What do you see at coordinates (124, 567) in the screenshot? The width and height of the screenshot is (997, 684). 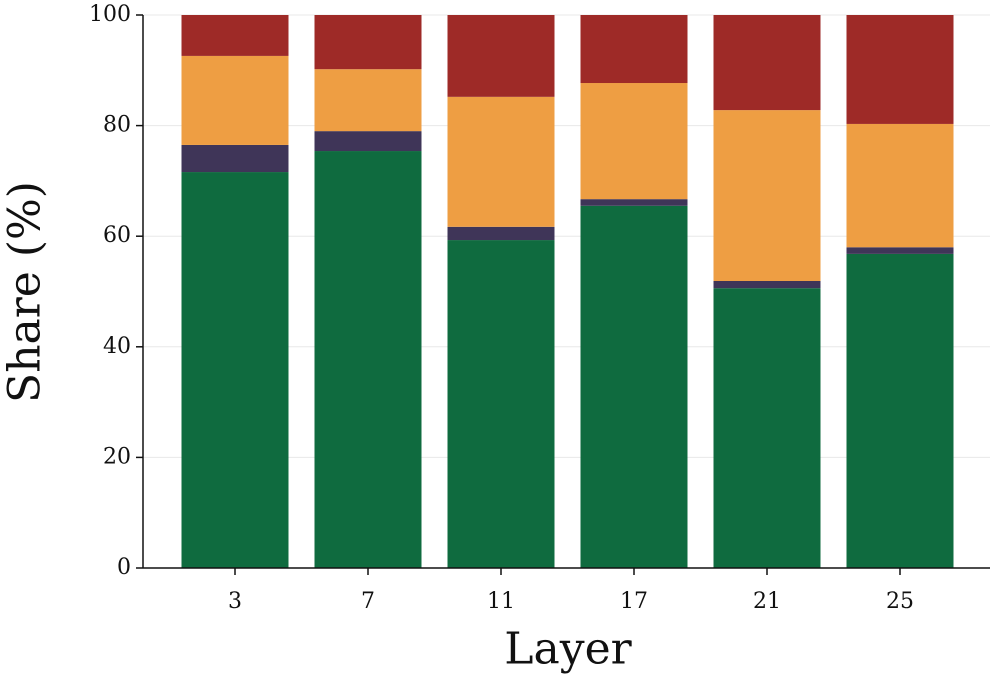 I see `y-tick-label: 0` at bounding box center [124, 567].